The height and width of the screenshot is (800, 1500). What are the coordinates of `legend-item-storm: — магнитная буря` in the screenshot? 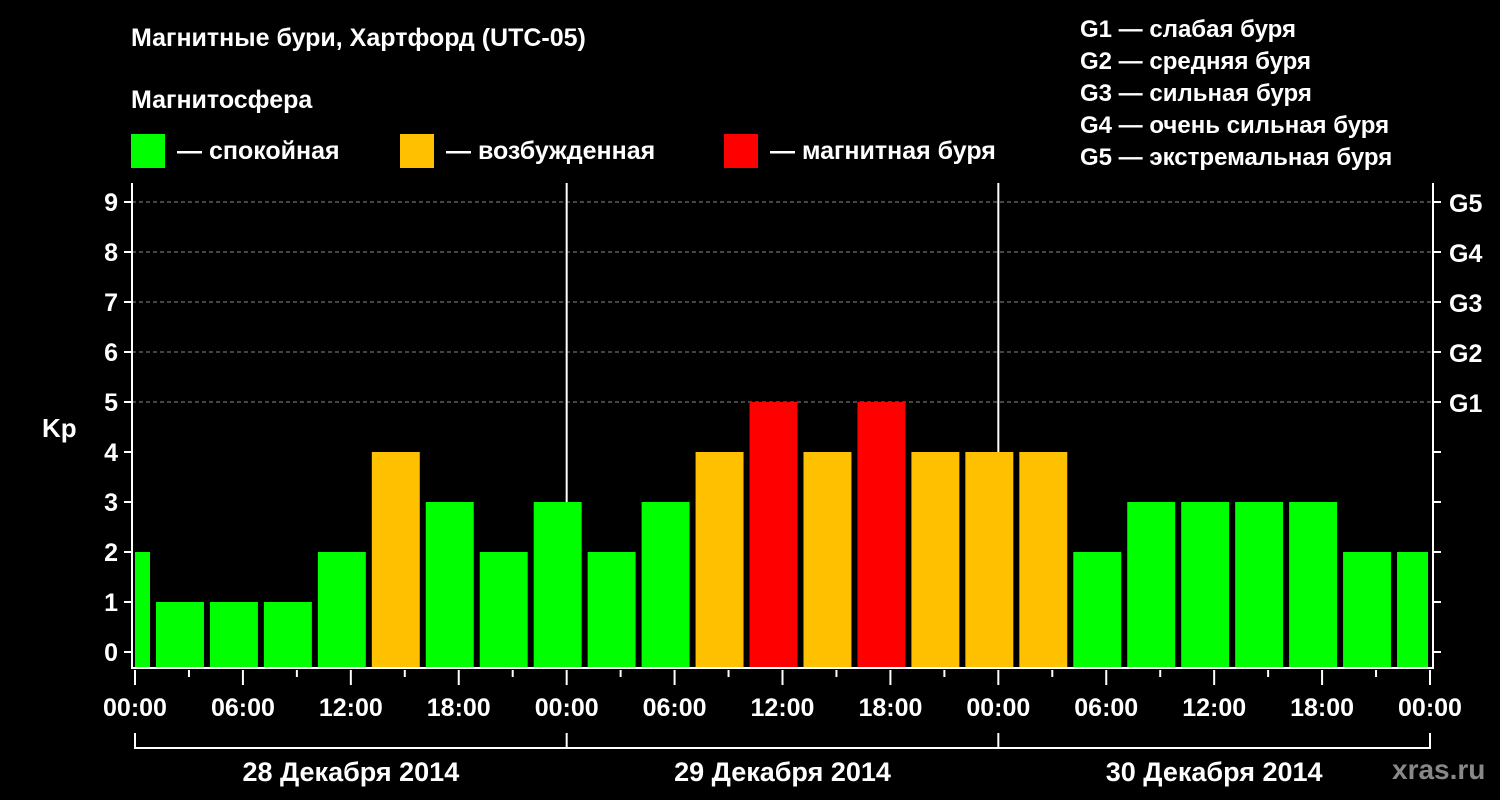 It's located at (860, 151).